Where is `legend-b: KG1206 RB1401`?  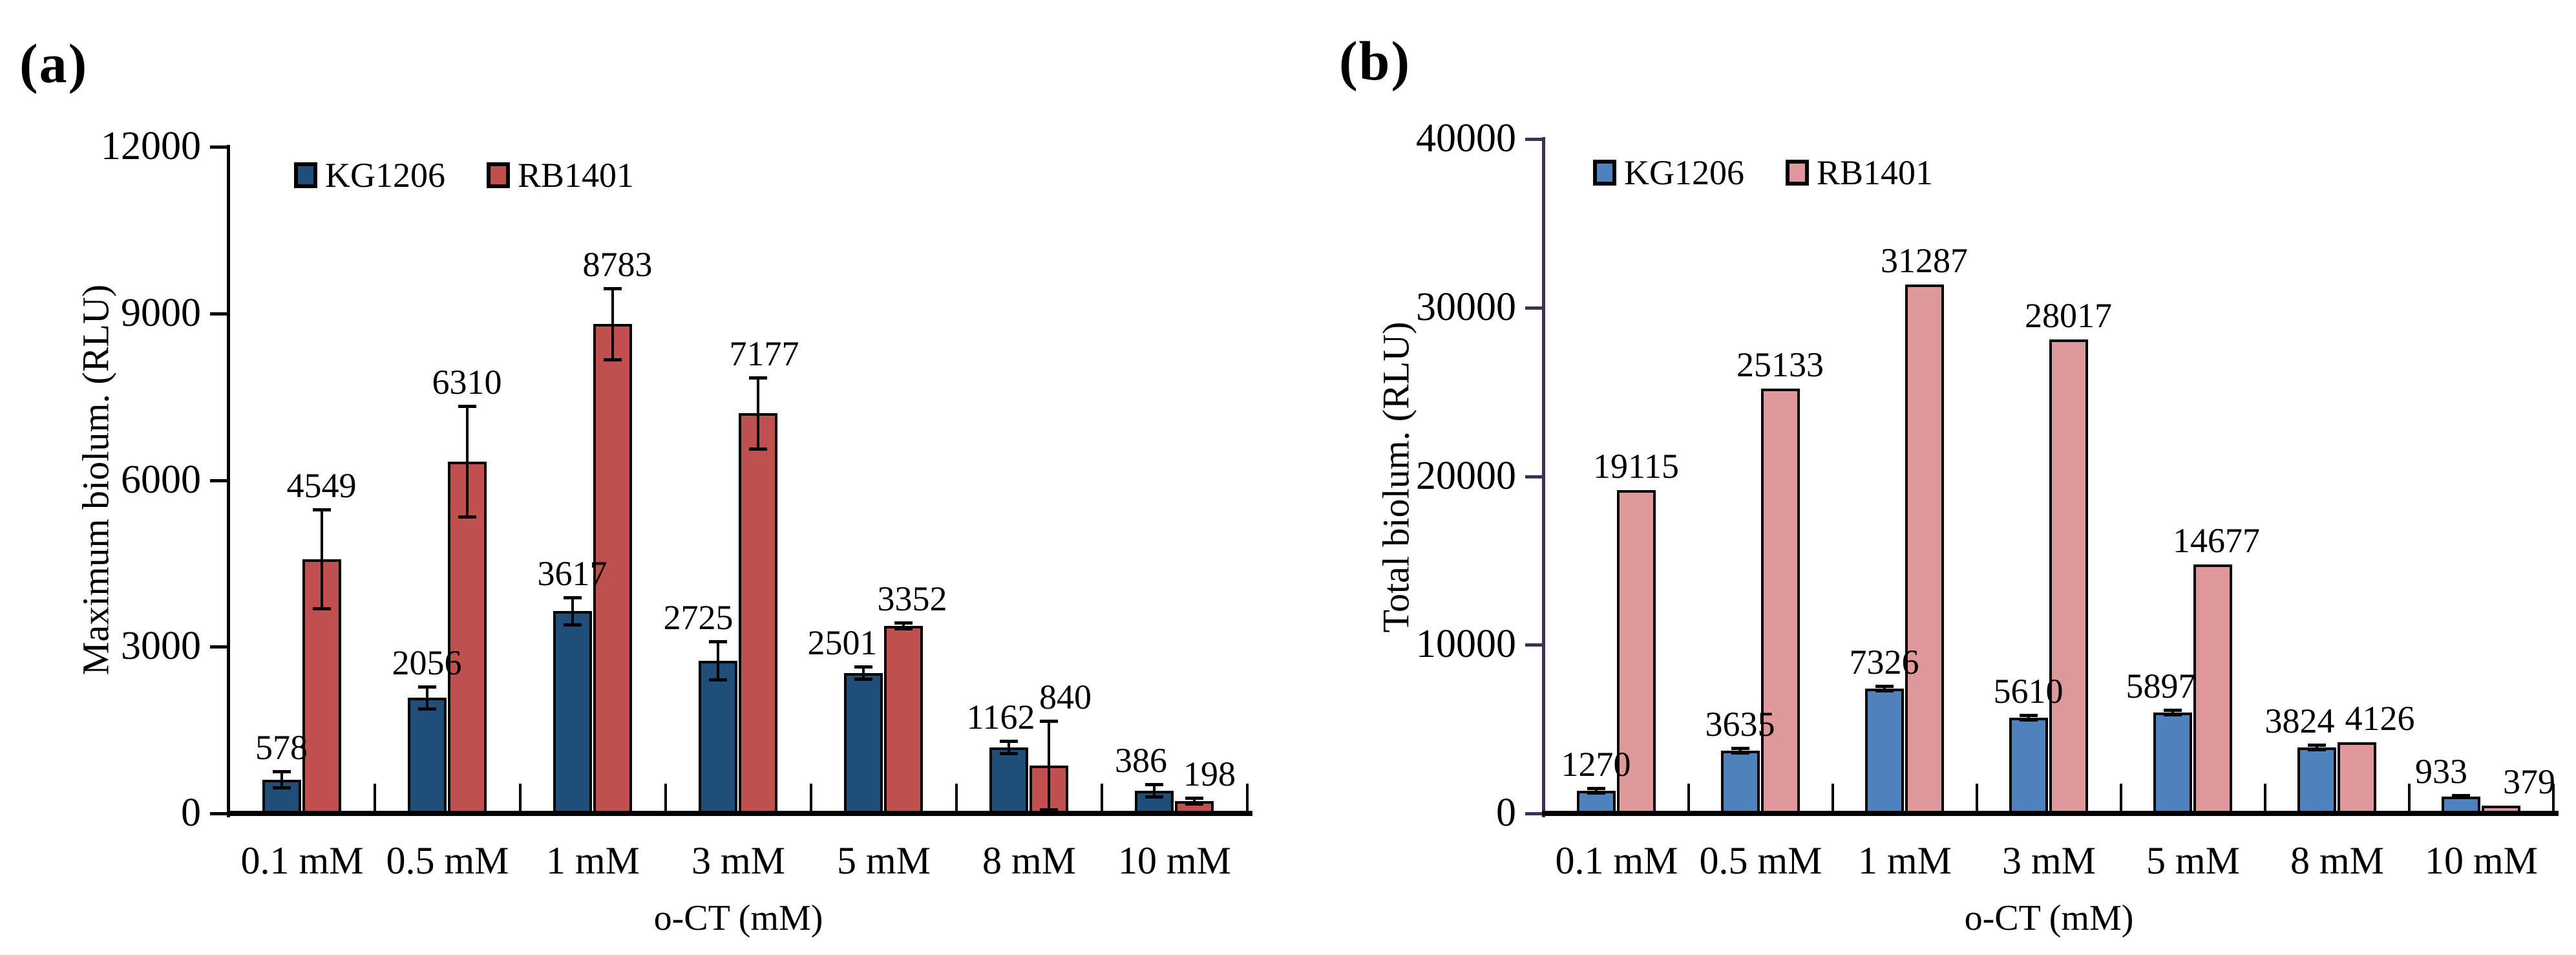
legend-b: KG1206 RB1401 is located at coordinates (1763, 172).